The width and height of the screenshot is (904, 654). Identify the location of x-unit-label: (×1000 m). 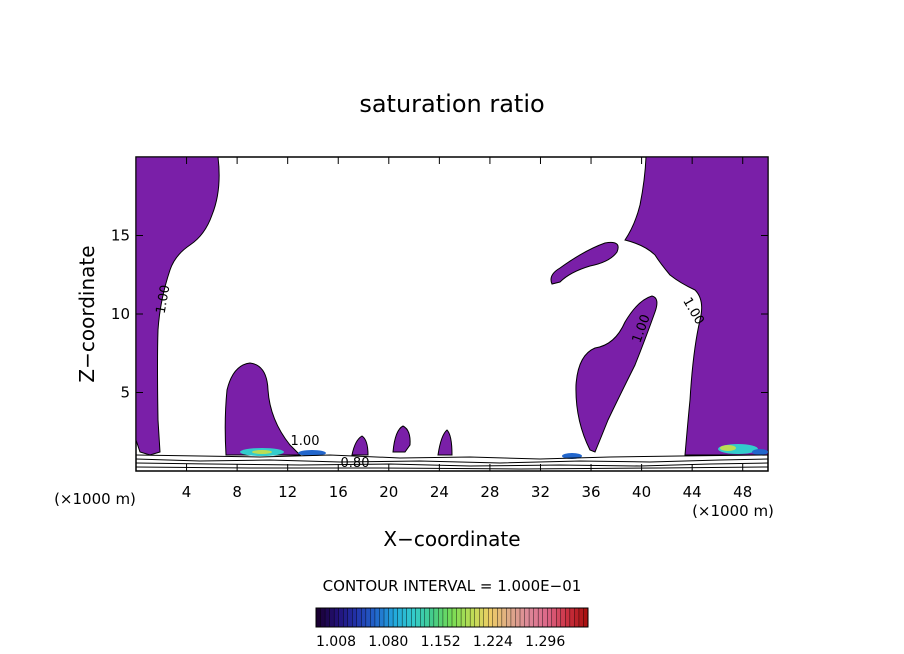
(733, 511).